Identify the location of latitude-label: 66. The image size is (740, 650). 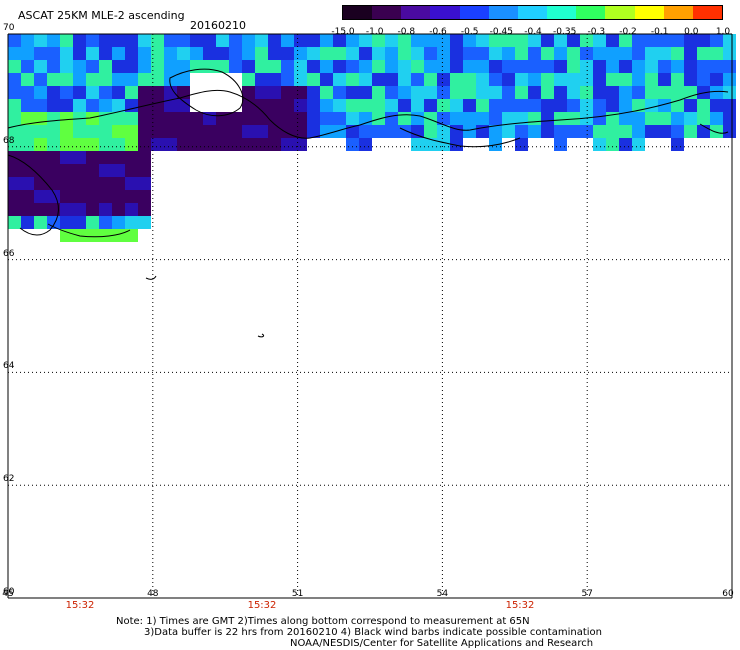
(9, 253).